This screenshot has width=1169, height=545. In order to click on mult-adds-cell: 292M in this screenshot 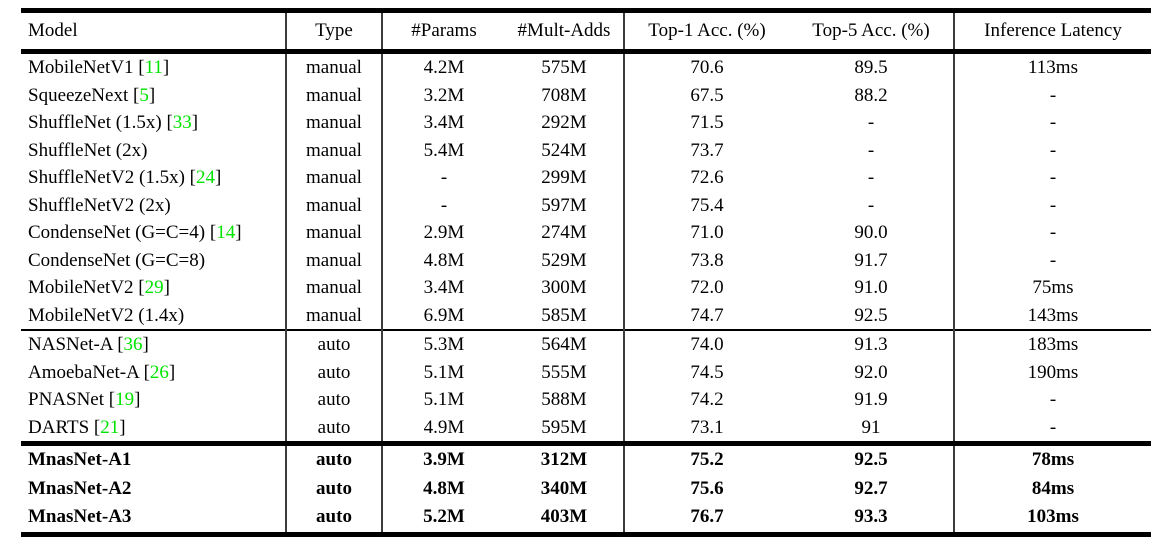, I will do `click(564, 122)`.